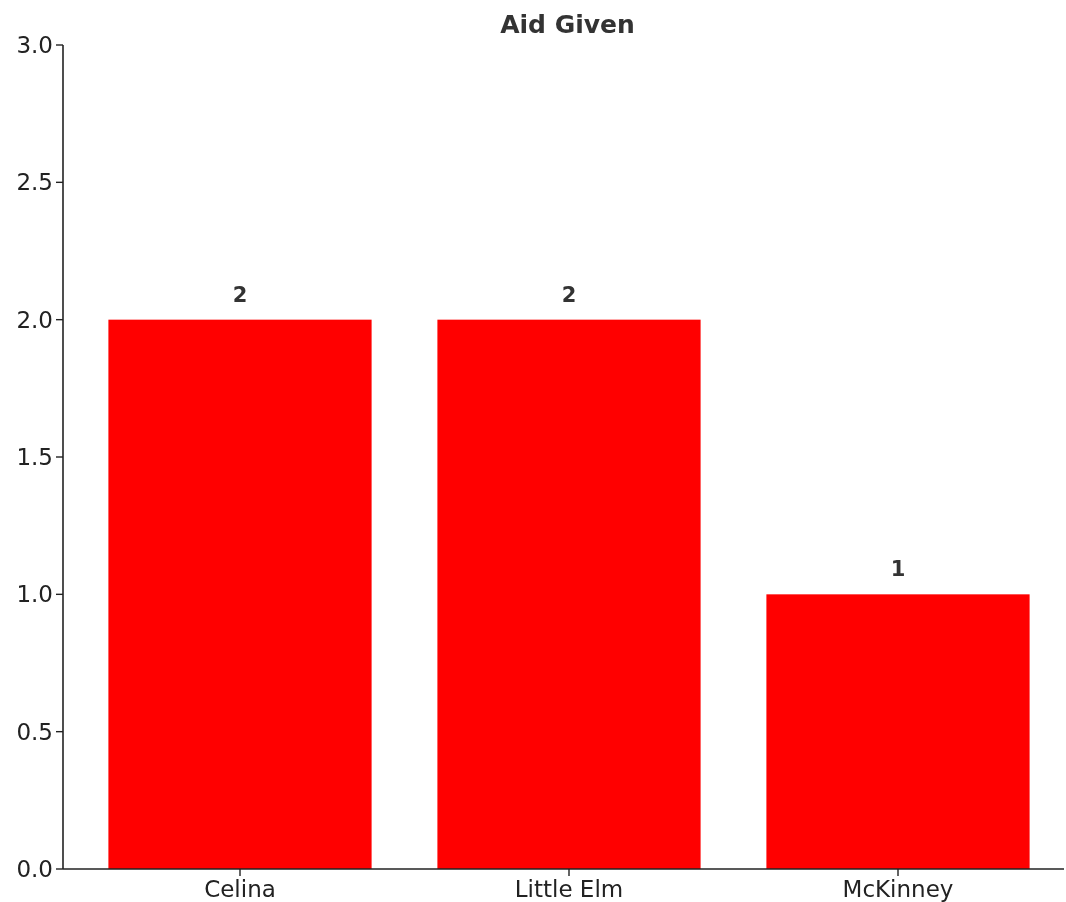 The width and height of the screenshot is (1066, 902). What do you see at coordinates (34, 731) in the screenshot?
I see `y-tick-label: 0.5` at bounding box center [34, 731].